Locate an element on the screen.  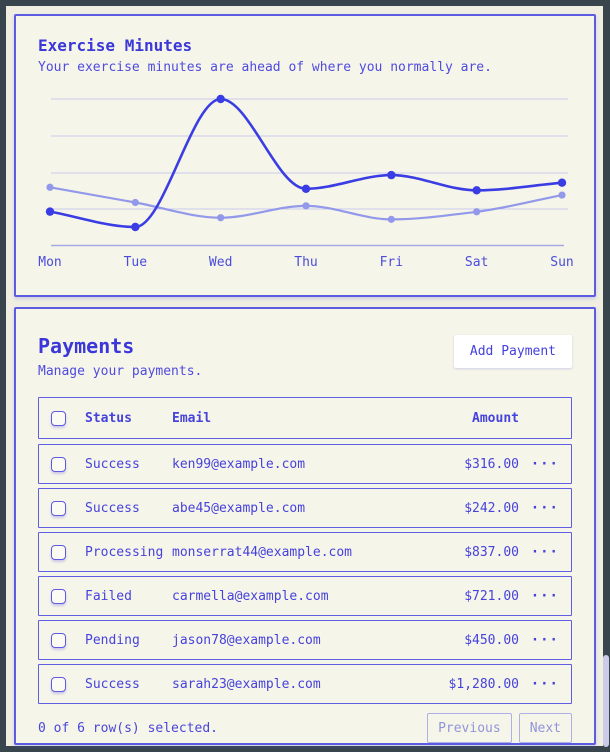
x-axis-label: Wed is located at coordinates (220, 262).